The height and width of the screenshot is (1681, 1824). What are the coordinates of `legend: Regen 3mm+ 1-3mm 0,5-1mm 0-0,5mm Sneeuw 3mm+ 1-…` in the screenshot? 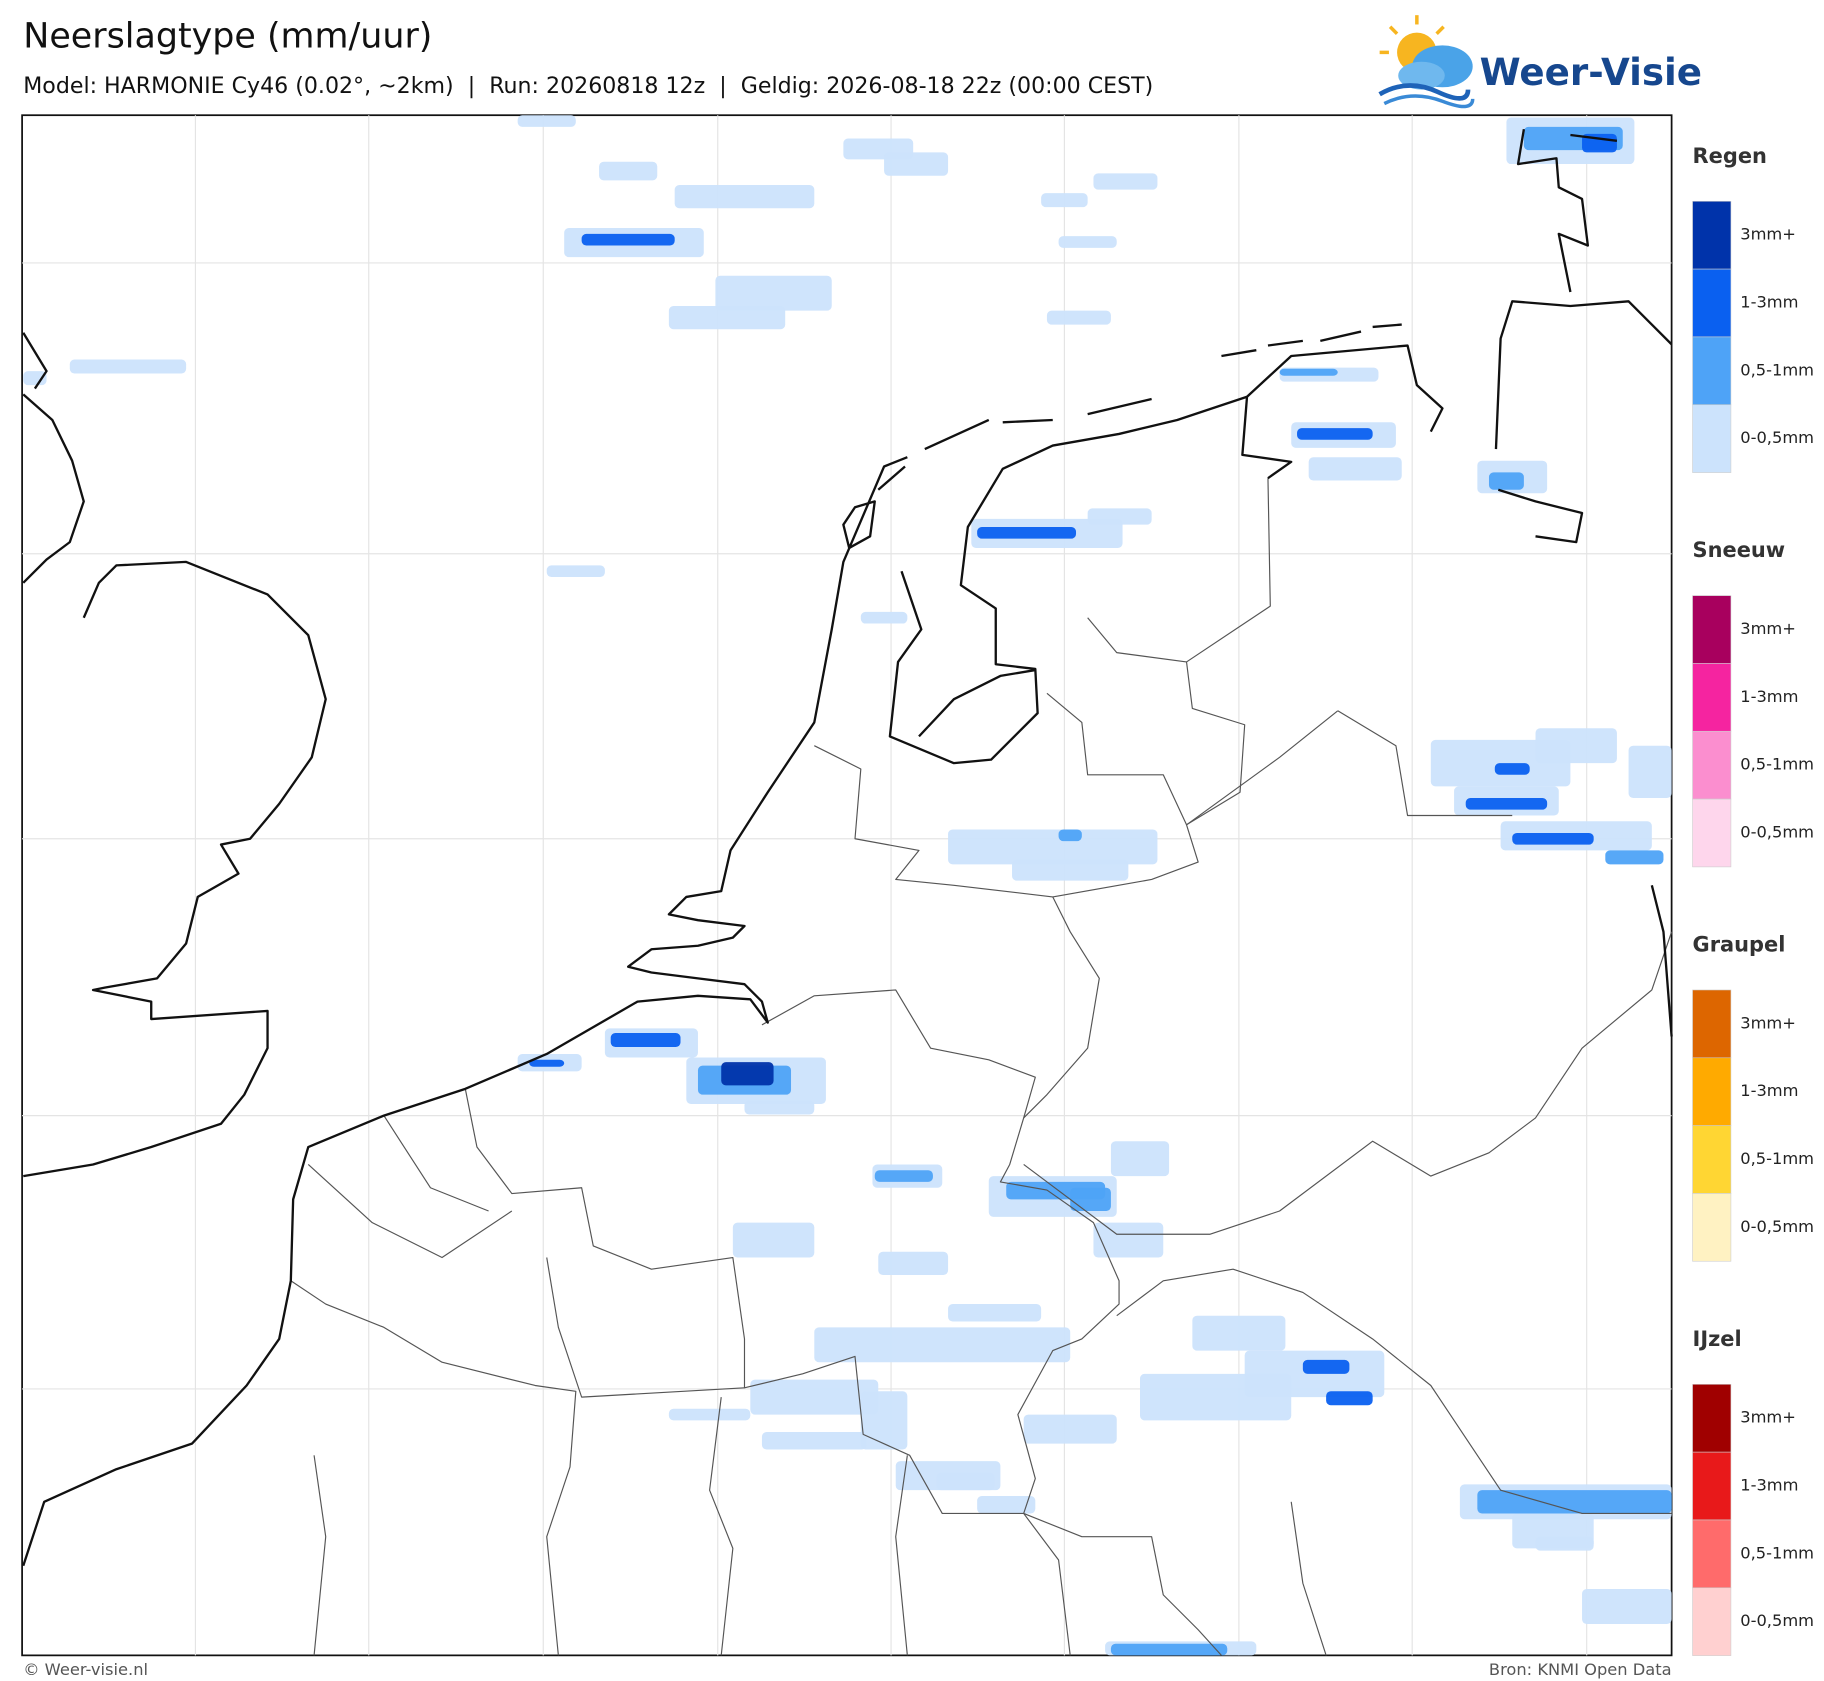 It's located at (1753, 900).